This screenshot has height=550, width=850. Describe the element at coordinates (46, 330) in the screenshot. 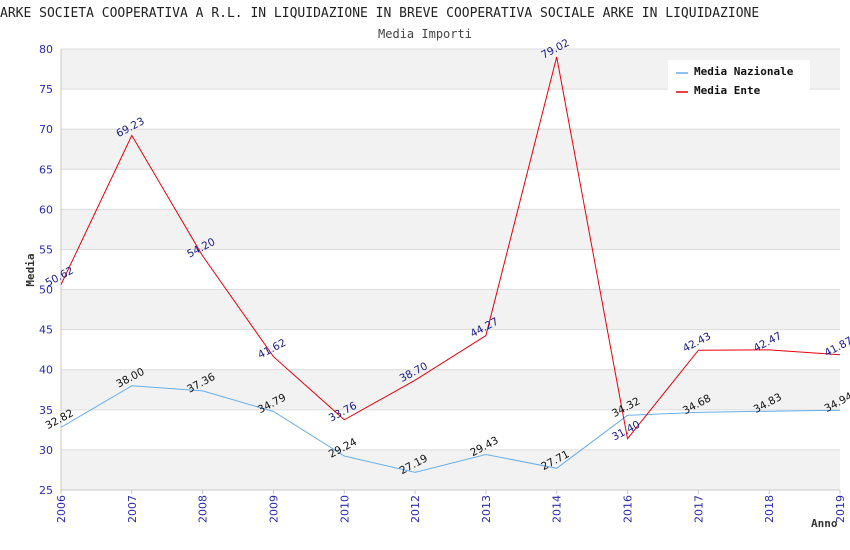

I see `y-tick-label: 45` at that location.